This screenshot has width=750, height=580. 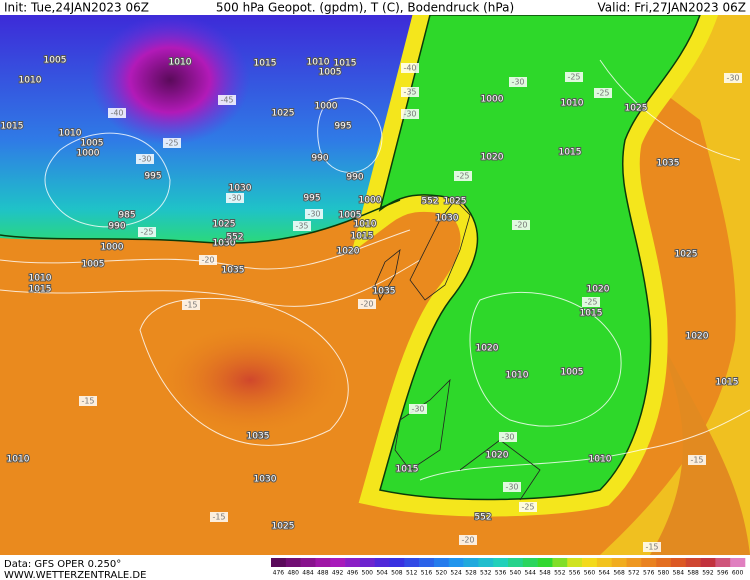 What do you see at coordinates (664, 573) in the screenshot?
I see `colorbar-label: 580` at bounding box center [664, 573].